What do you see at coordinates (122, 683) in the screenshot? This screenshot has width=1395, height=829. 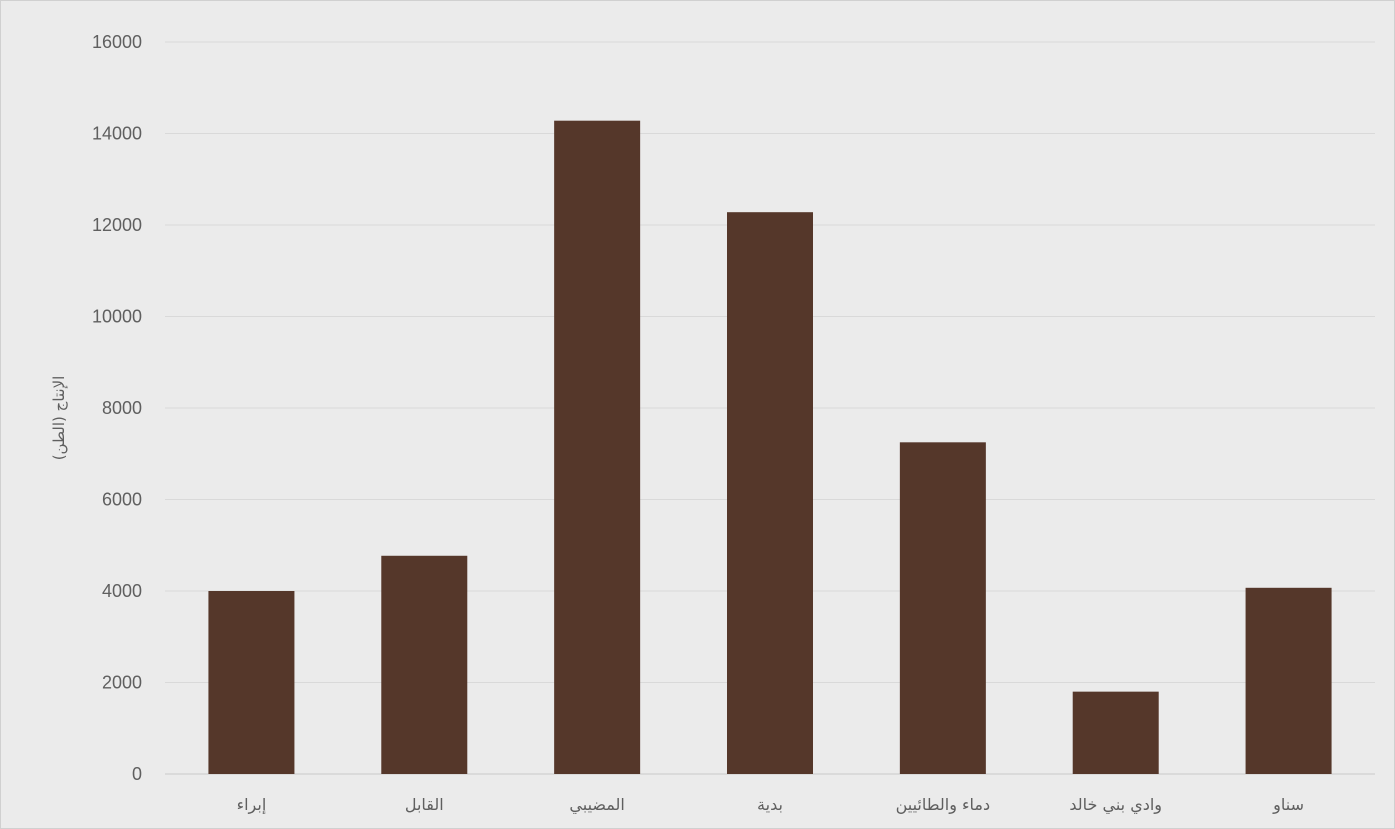 I see `y-tick-label: 2000` at bounding box center [122, 683].